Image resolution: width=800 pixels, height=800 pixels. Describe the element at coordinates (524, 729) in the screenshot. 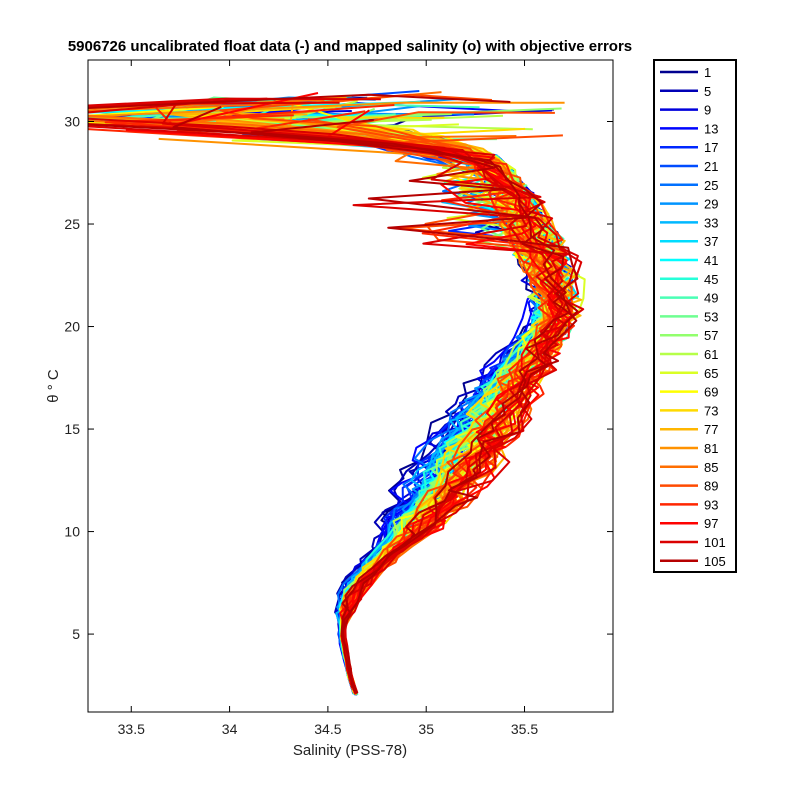

I see `x-tick-label: 35.5` at that location.